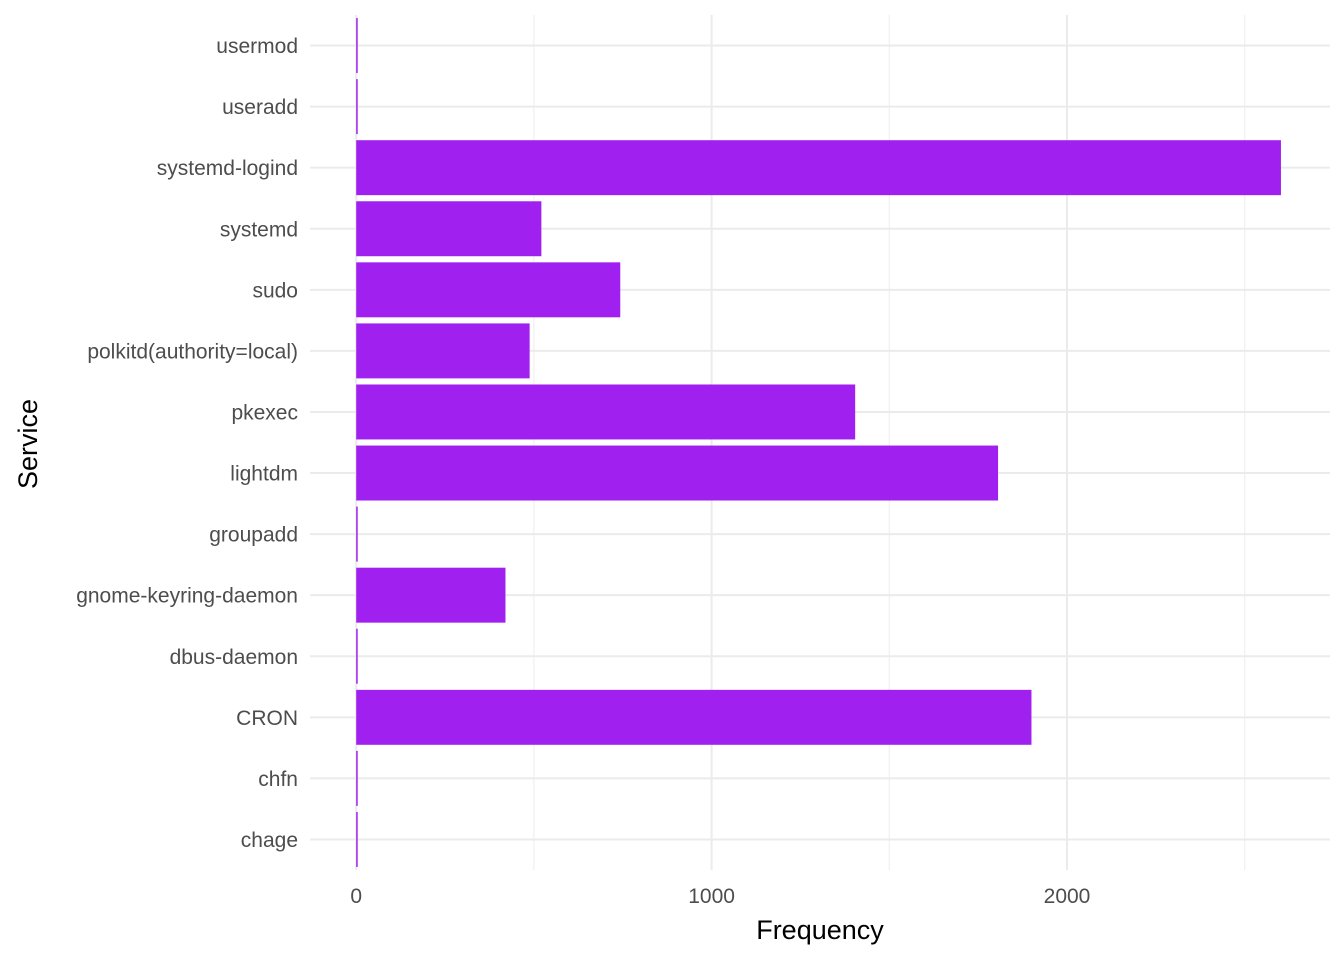 The height and width of the screenshot is (960, 1344). I want to click on x-tick-labels: 0 1000 2000, so click(720, 896).